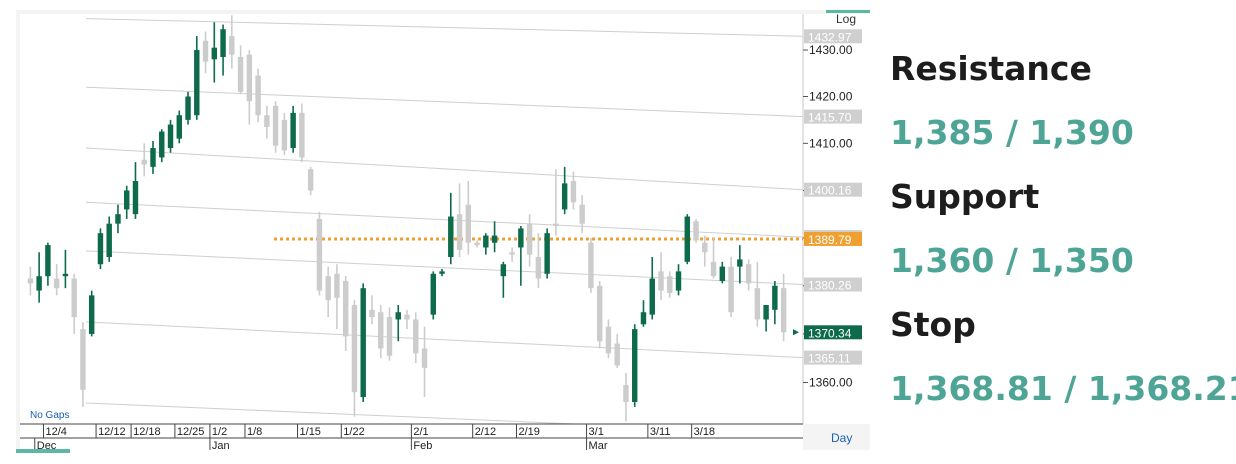 Image resolution: width=1236 pixels, height=464 pixels. I want to click on price-tag-channel: 1380.26, so click(833, 285).